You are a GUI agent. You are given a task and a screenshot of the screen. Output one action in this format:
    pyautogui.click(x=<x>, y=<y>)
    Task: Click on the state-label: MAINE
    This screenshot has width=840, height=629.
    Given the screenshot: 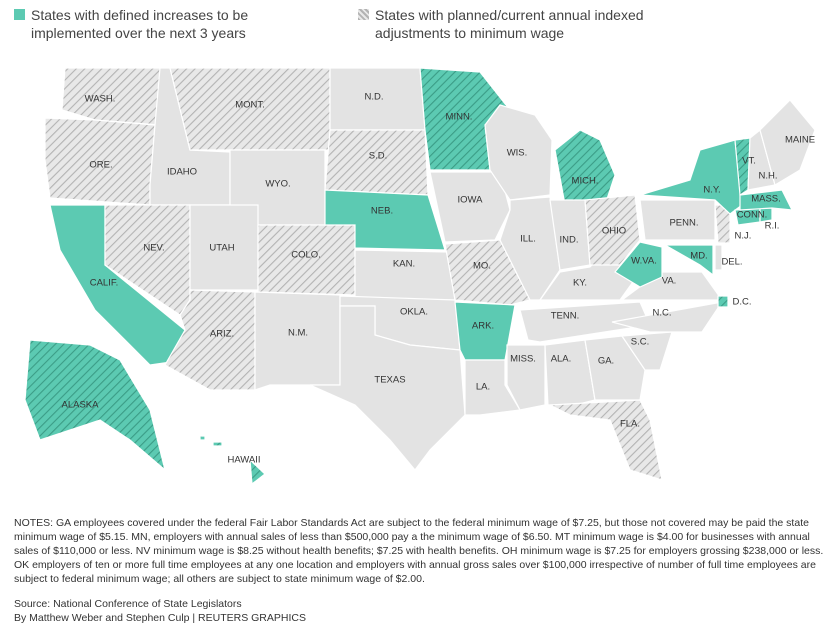 What is the action you would take?
    pyautogui.click(x=800, y=140)
    